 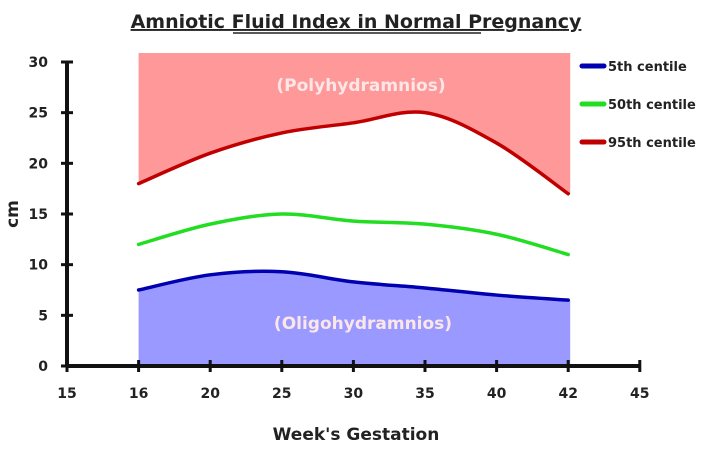 What do you see at coordinates (39, 266) in the screenshot?
I see `y-tick-label: 10` at bounding box center [39, 266].